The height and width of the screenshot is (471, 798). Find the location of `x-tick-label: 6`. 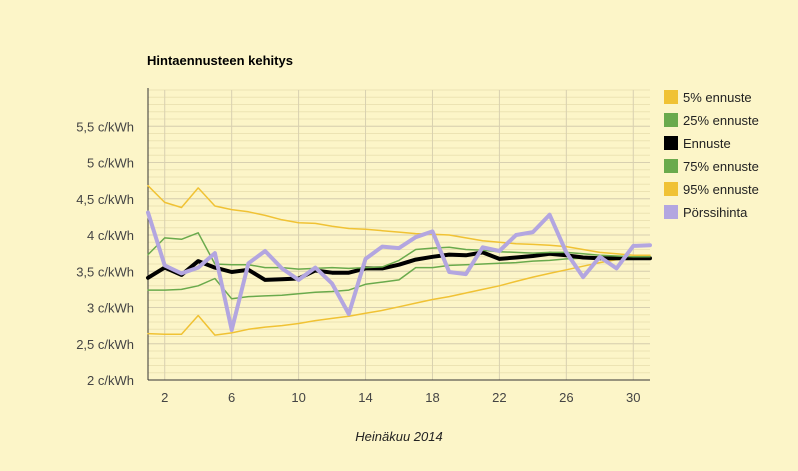

x-tick-label: 6 is located at coordinates (231, 397).